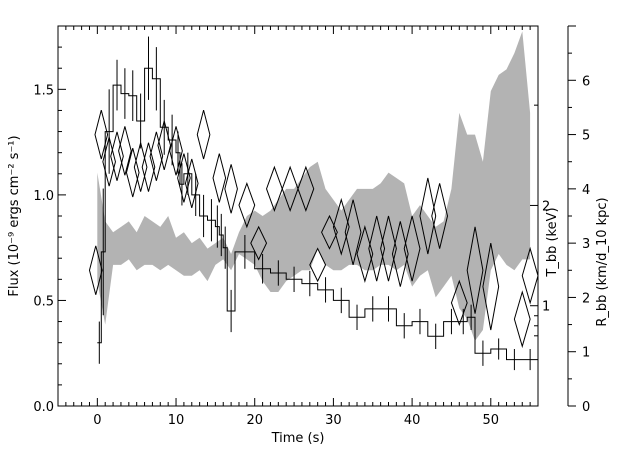 Image resolution: width=640 pixels, height=457 pixels. What do you see at coordinates (97, 420) in the screenshot?
I see `x-tick-label: 0` at bounding box center [97, 420].